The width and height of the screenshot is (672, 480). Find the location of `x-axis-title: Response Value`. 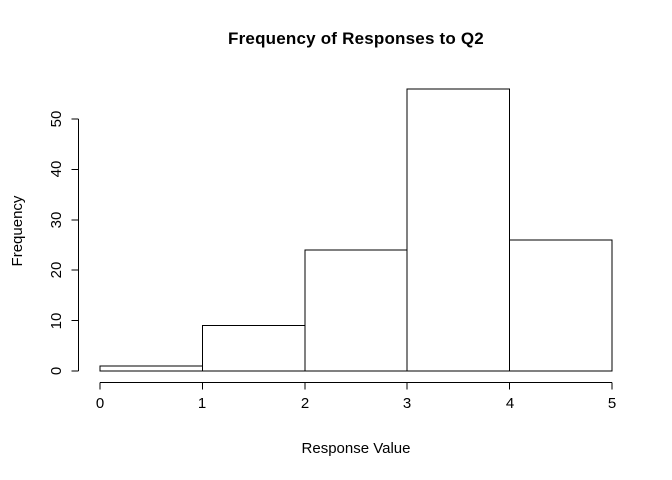

x-axis-title: Response Value is located at coordinates (356, 448).